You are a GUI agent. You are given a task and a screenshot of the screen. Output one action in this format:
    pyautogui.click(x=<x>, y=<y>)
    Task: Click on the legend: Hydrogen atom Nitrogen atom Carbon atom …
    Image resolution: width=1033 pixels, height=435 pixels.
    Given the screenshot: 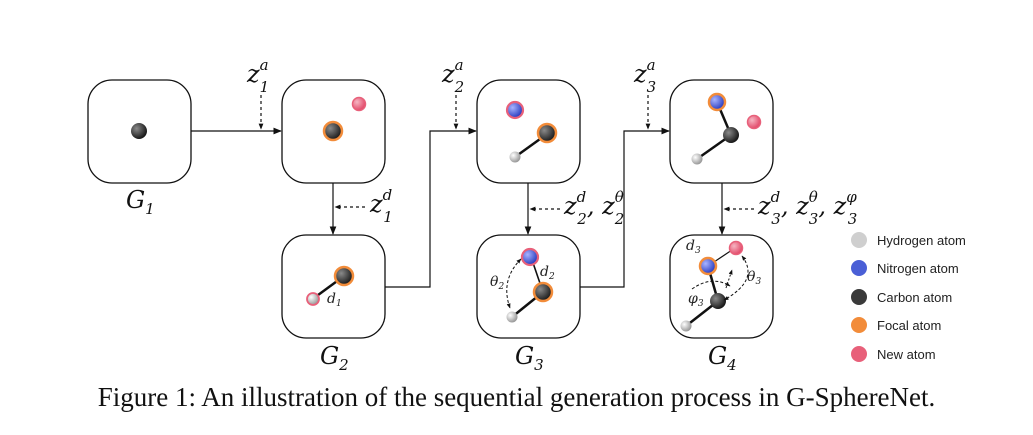 What is the action you would take?
    pyautogui.click(x=908, y=297)
    